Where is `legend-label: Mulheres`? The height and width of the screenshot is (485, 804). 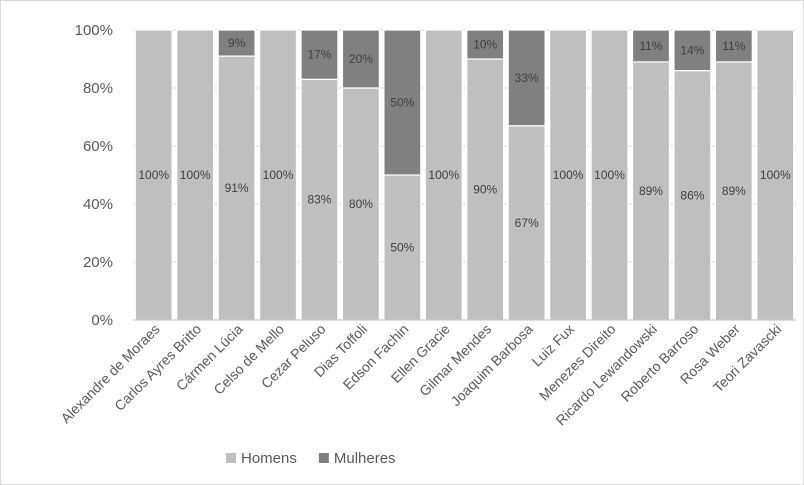
legend-label: Mulheres is located at coordinates (365, 458).